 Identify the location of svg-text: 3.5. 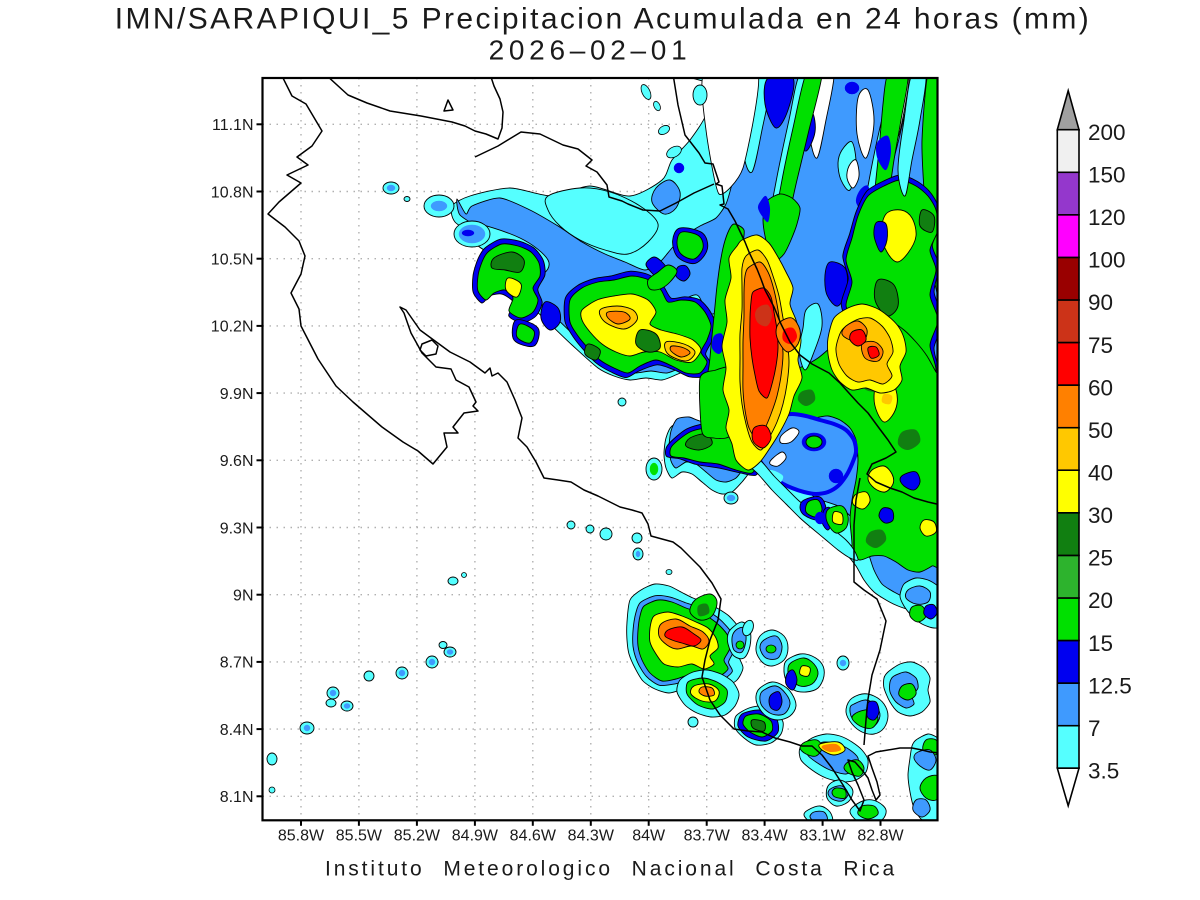
(1103, 771).